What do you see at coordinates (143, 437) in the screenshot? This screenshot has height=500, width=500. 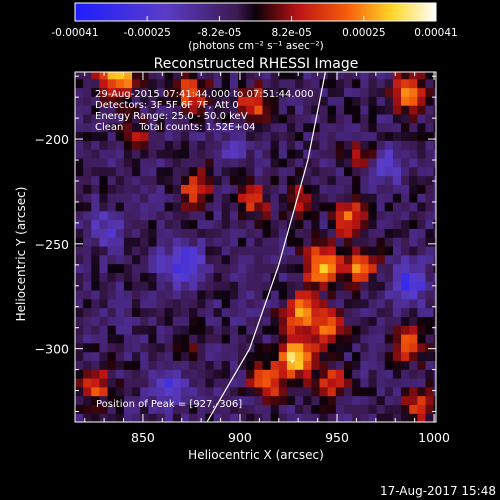 I see `x-tick-label: 850` at bounding box center [143, 437].